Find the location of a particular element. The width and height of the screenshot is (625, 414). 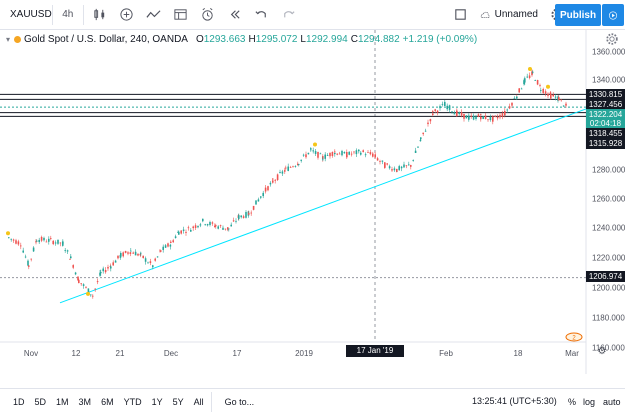

play-button is located at coordinates (613, 15).